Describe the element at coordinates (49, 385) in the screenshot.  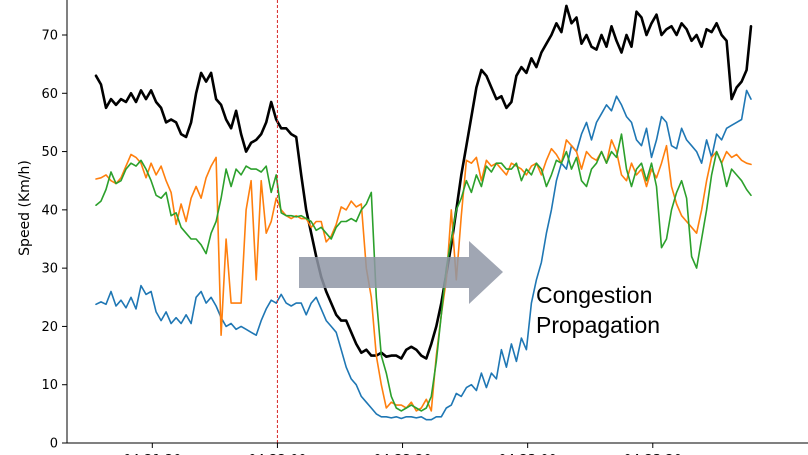
I see `y-tick-label: 10` at that location.